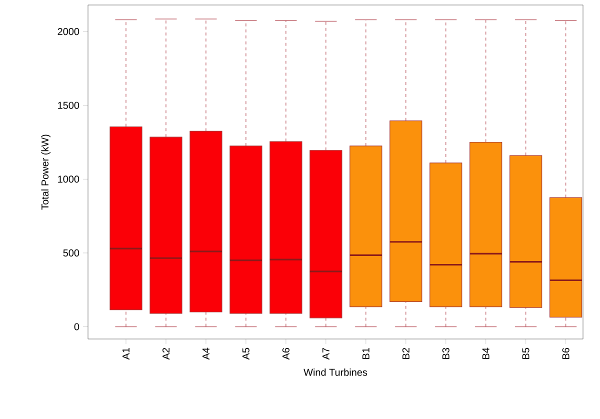 Image resolution: width=600 pixels, height=419 pixels. Describe the element at coordinates (446, 353) in the screenshot. I see `x-tick-label: B3` at that location.